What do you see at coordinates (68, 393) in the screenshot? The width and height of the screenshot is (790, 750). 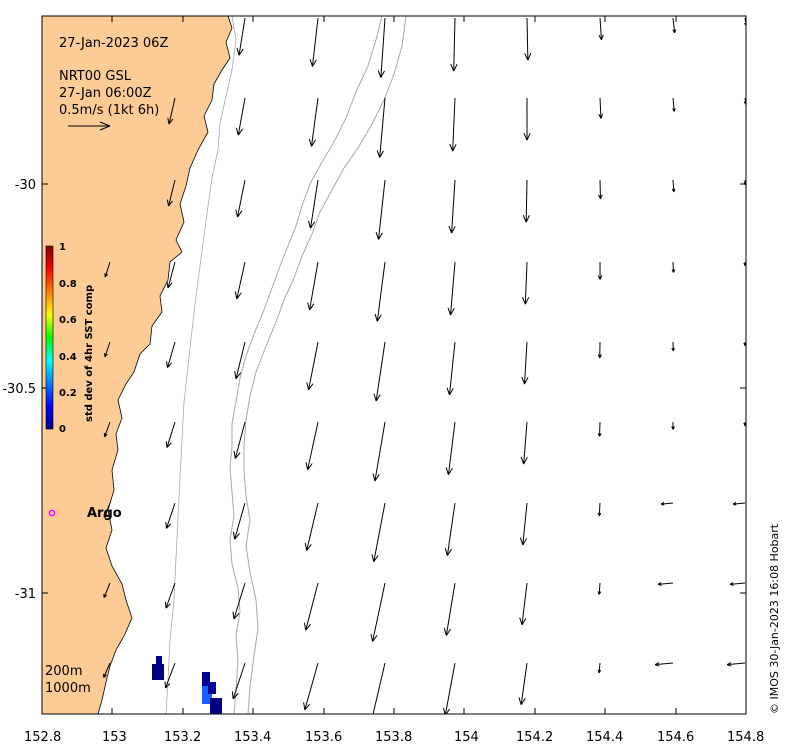 I see `colorbar-tick: 0.2` at bounding box center [68, 393].